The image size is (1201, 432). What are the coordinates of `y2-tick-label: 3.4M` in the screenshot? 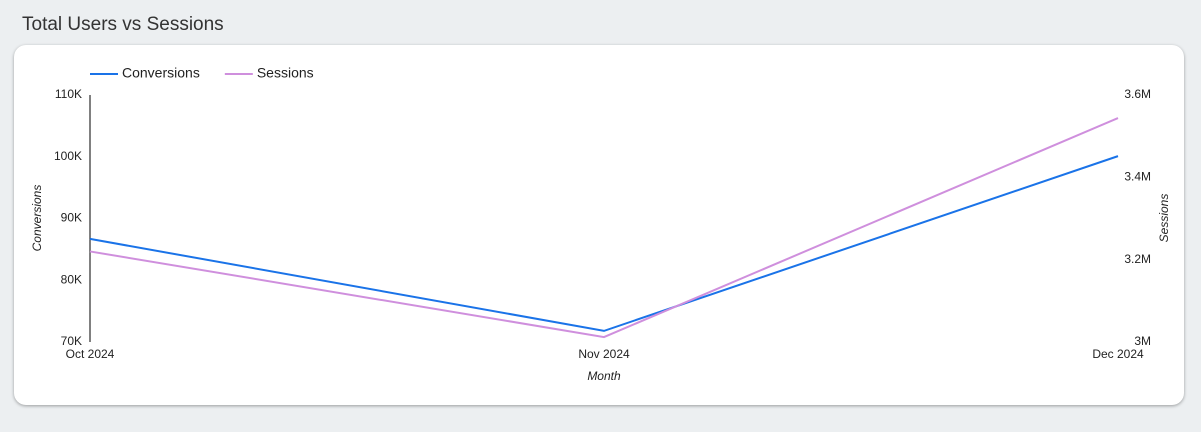 It's located at (1137, 177).